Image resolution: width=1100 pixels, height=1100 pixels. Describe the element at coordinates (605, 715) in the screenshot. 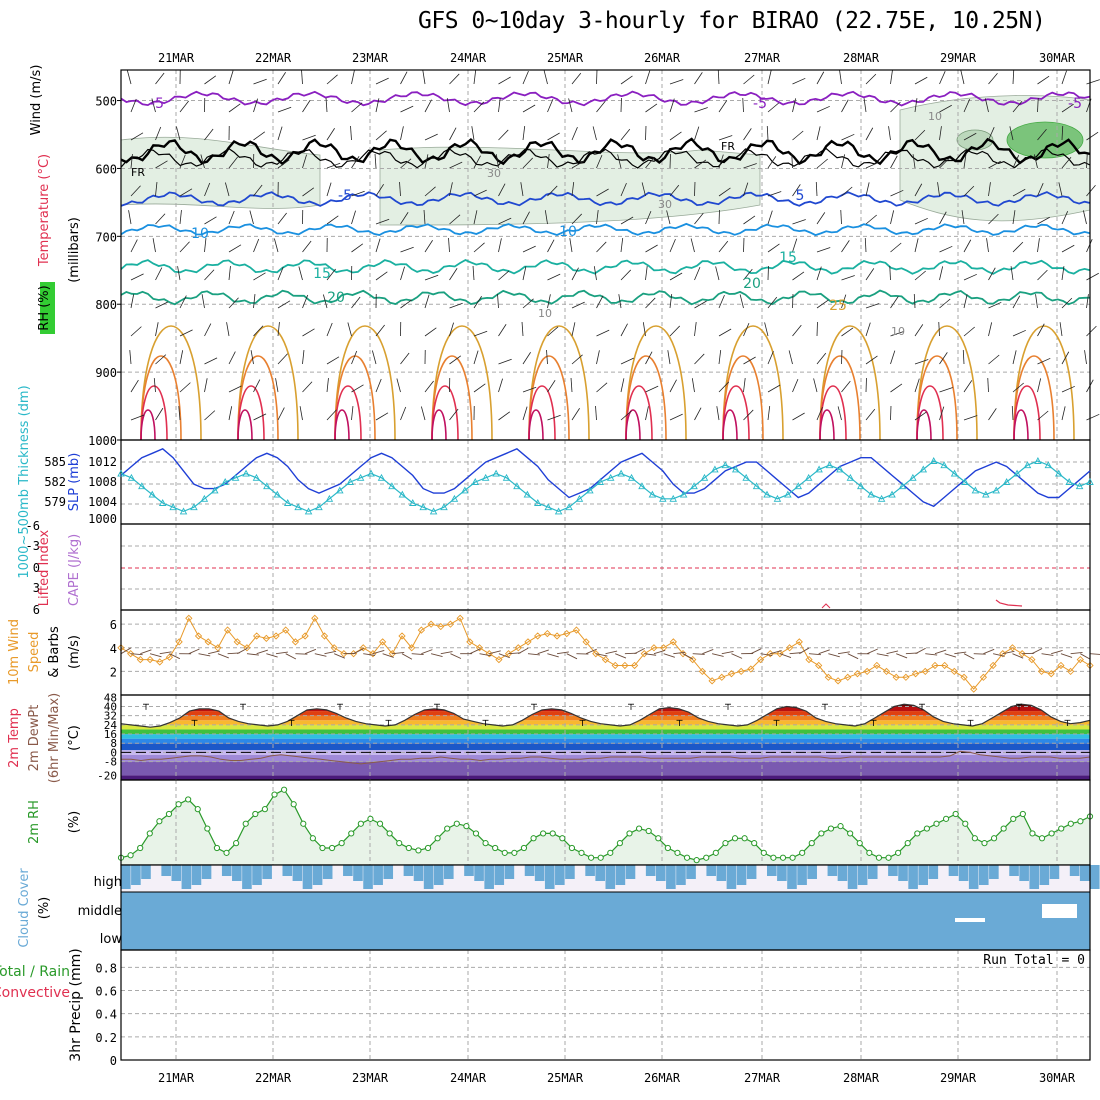

I see `temperature-2m-line` at that location.